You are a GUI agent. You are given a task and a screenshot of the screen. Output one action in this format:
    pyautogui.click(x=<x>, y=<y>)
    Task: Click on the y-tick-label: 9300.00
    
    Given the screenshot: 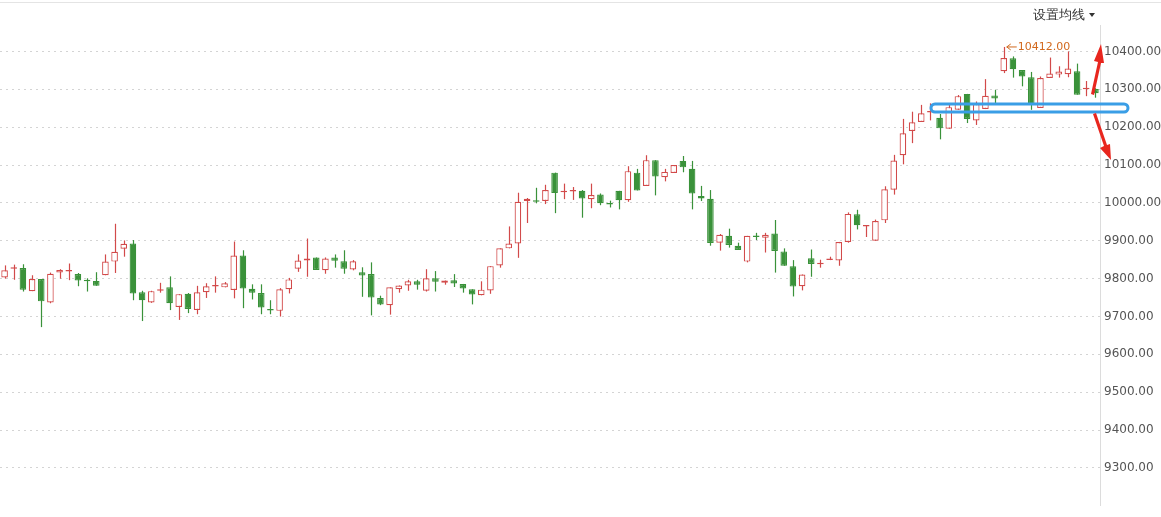 What is the action you would take?
    pyautogui.click(x=1129, y=467)
    